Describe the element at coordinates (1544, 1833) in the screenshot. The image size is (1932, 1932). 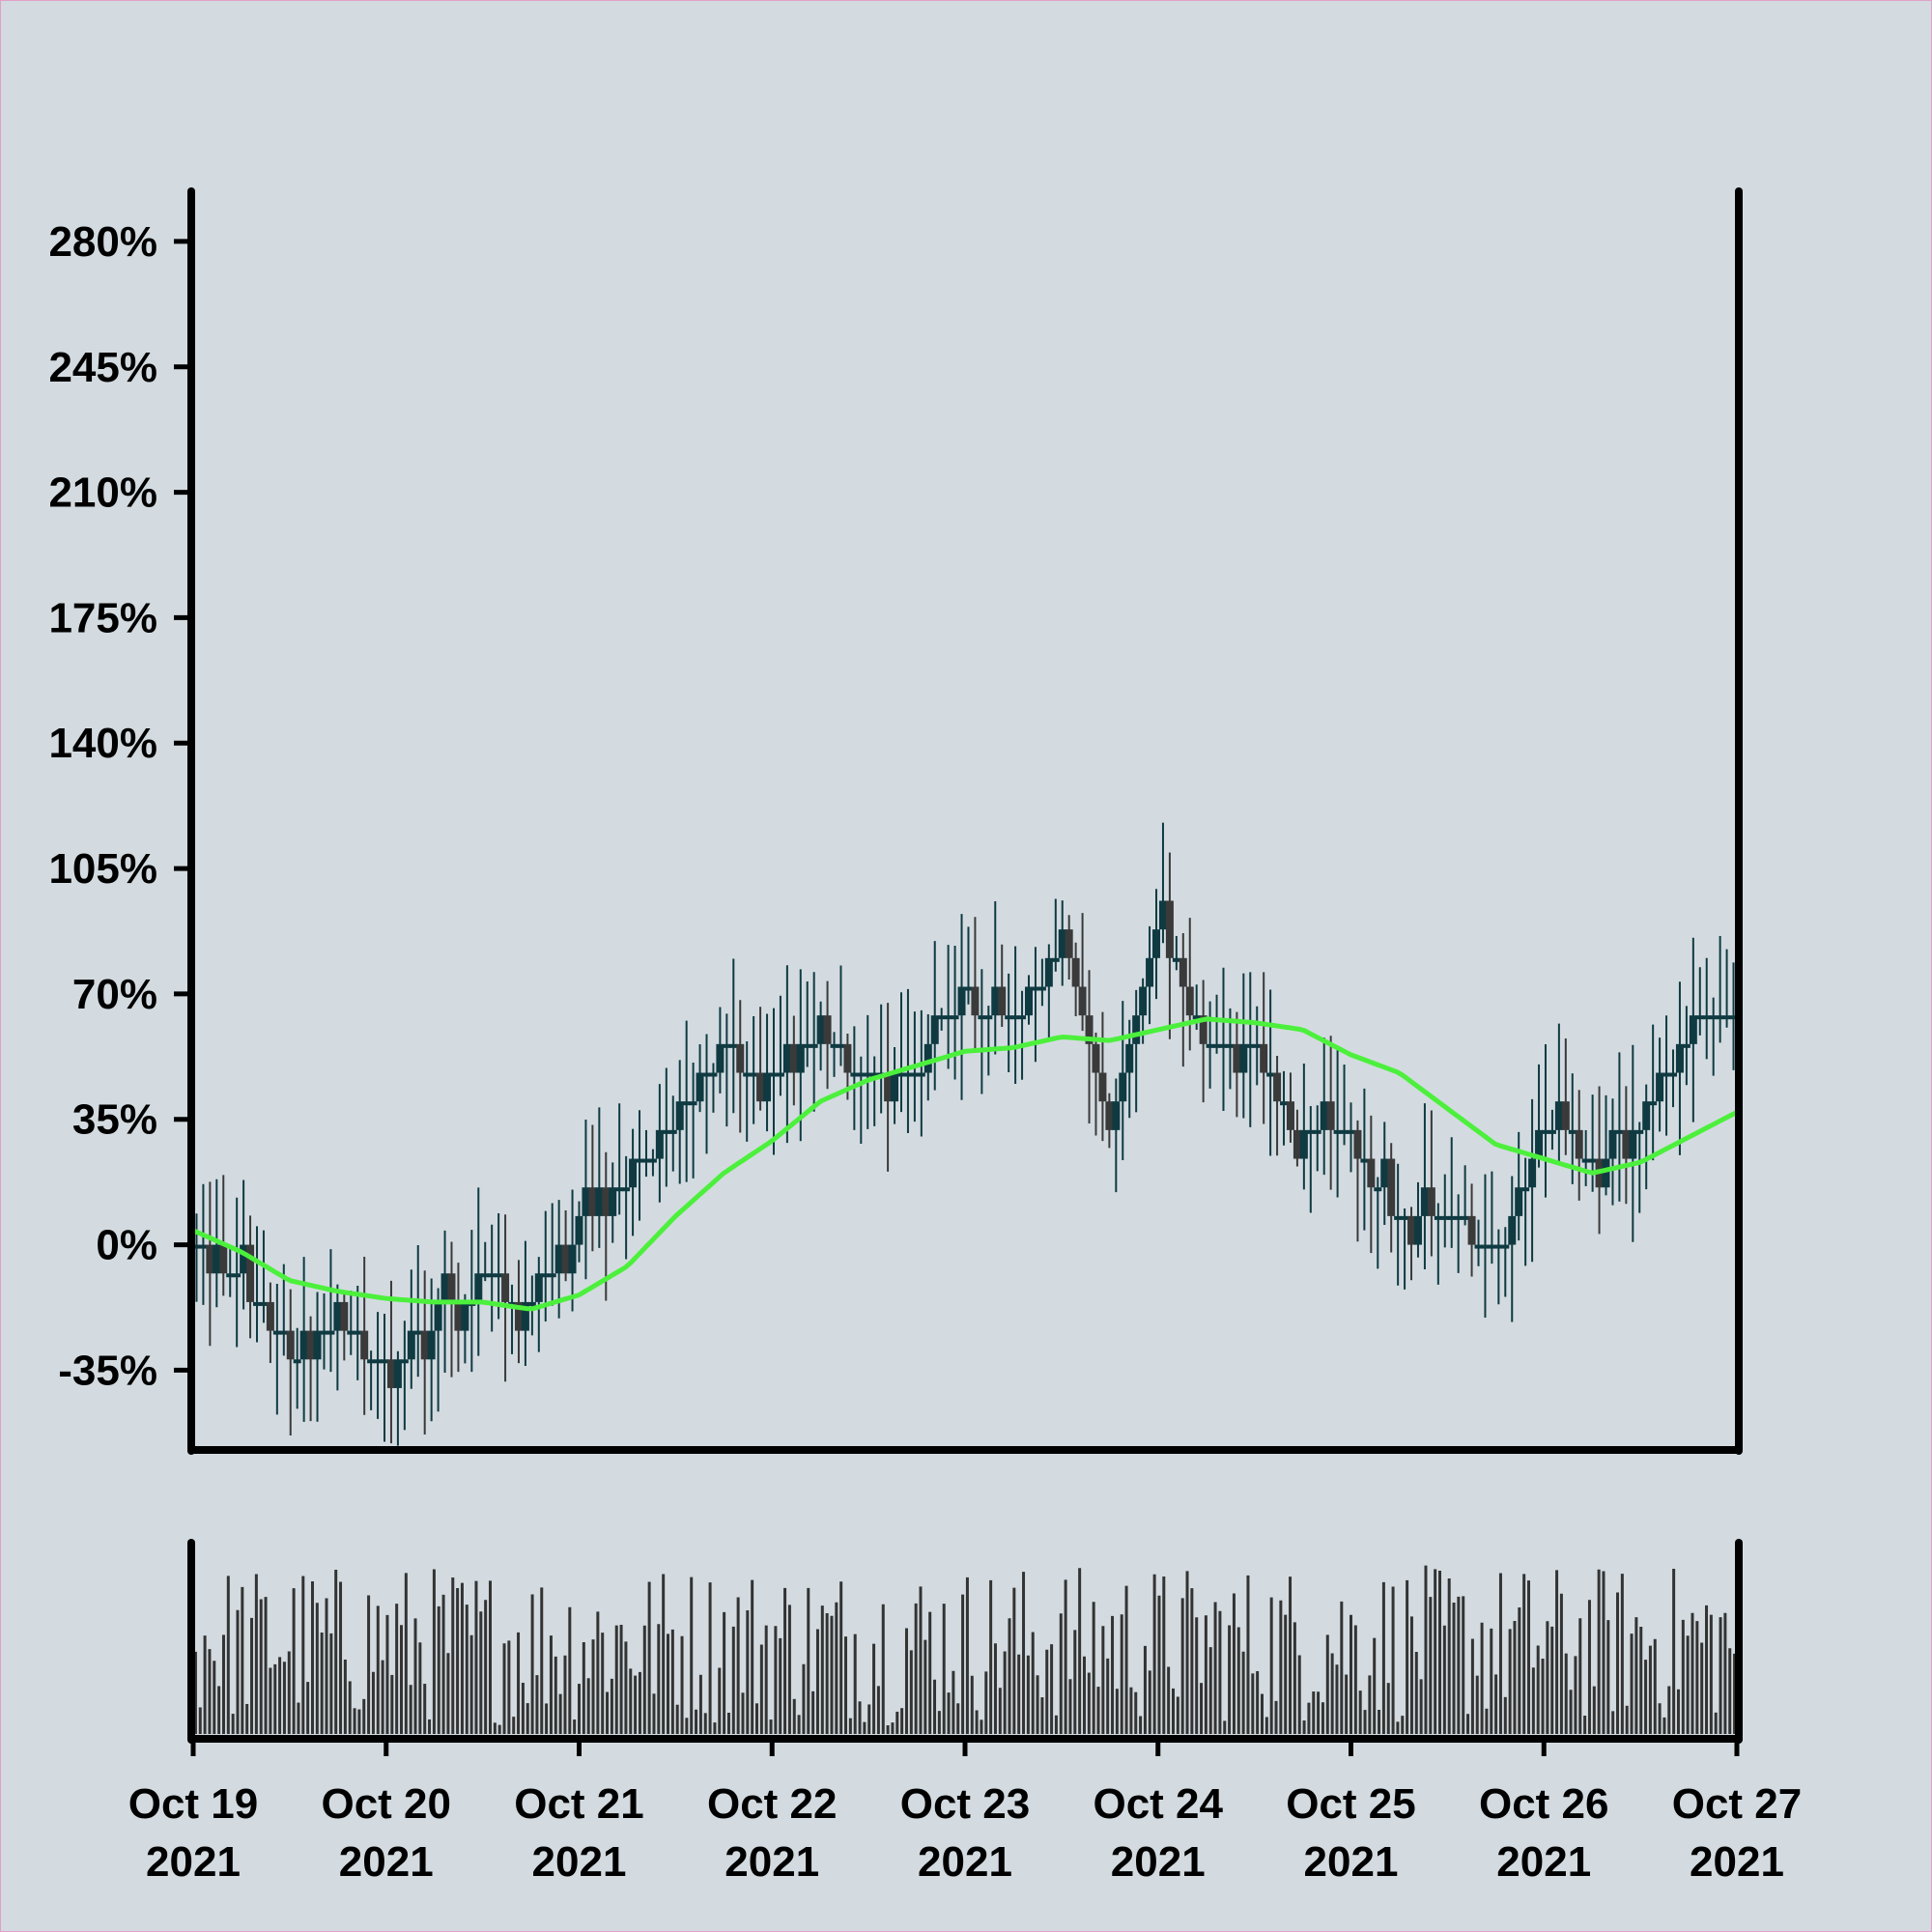
I see `x-tick-label: Oct 26 2021` at that location.